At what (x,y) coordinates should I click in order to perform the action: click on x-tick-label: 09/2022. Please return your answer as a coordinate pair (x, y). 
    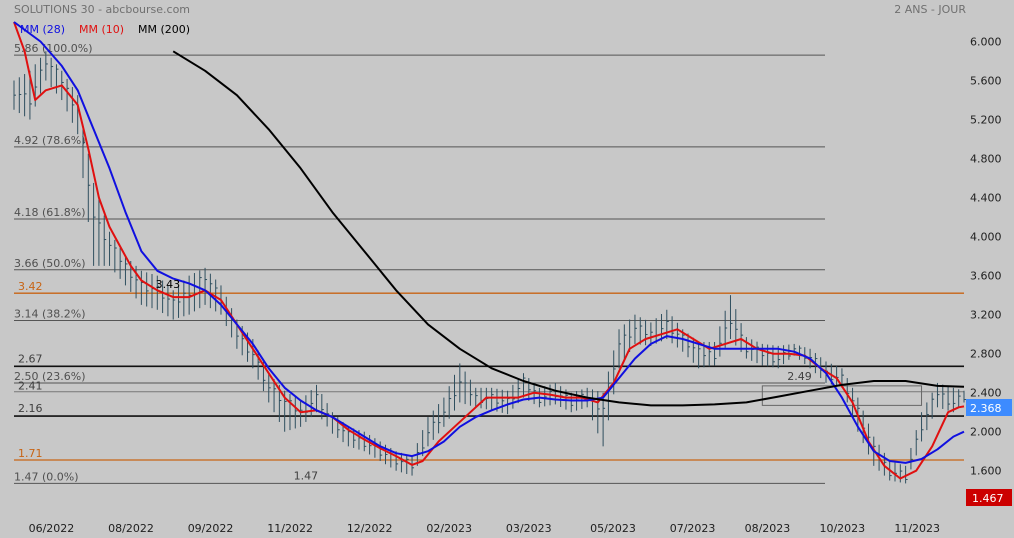
    Looking at the image, I should click on (211, 528).